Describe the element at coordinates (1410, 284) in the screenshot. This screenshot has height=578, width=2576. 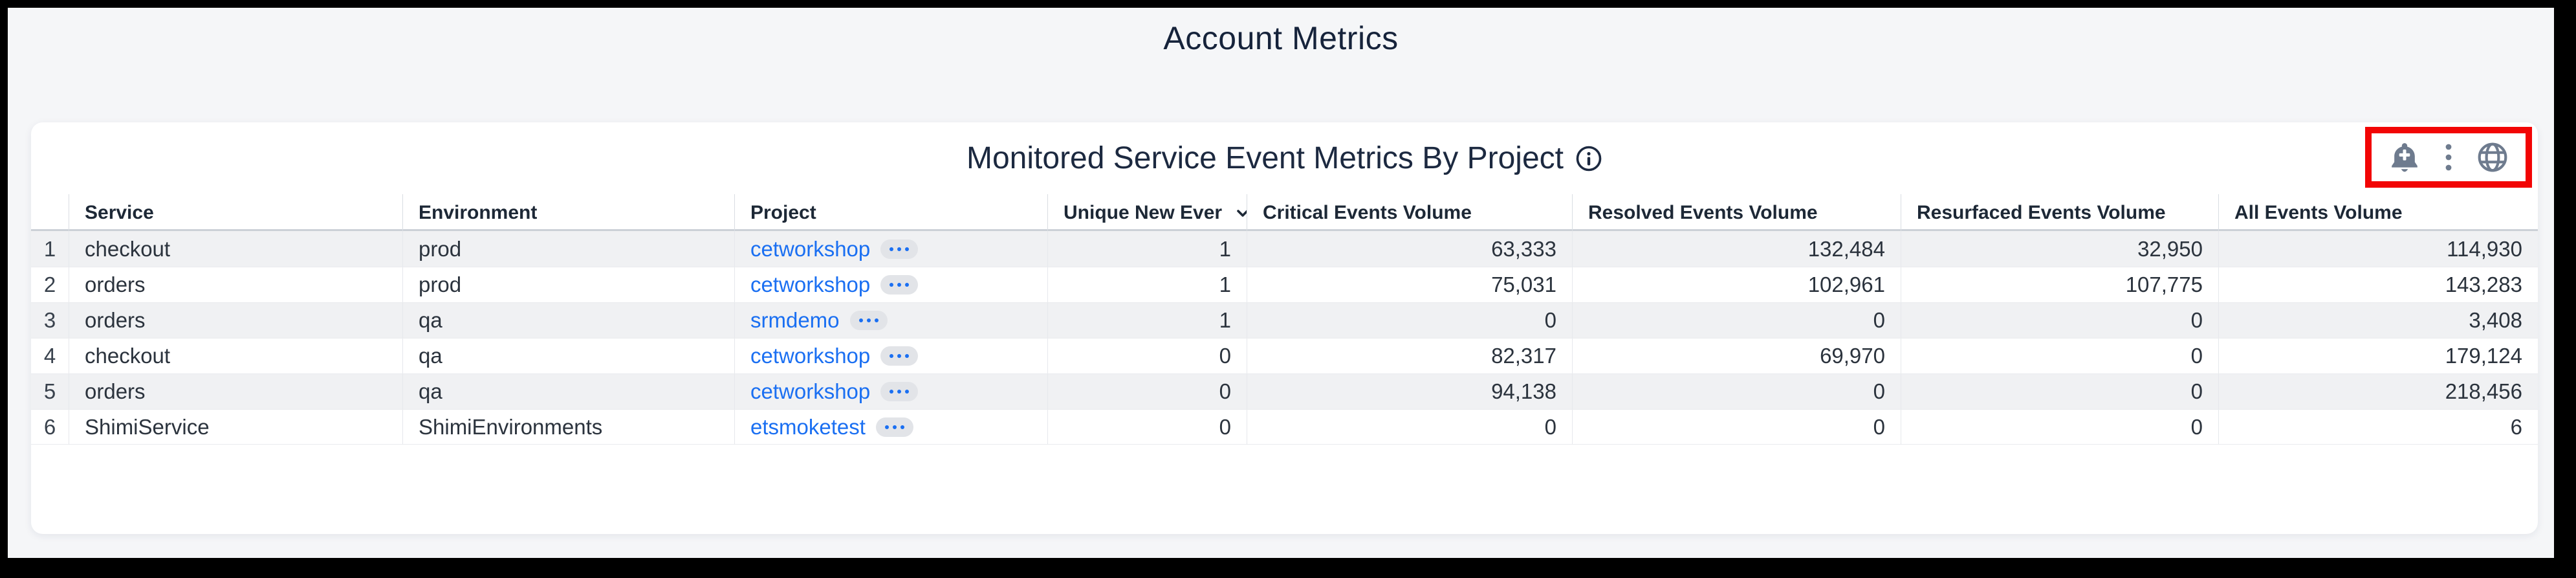
I see `cell-critical: 75,031` at that location.